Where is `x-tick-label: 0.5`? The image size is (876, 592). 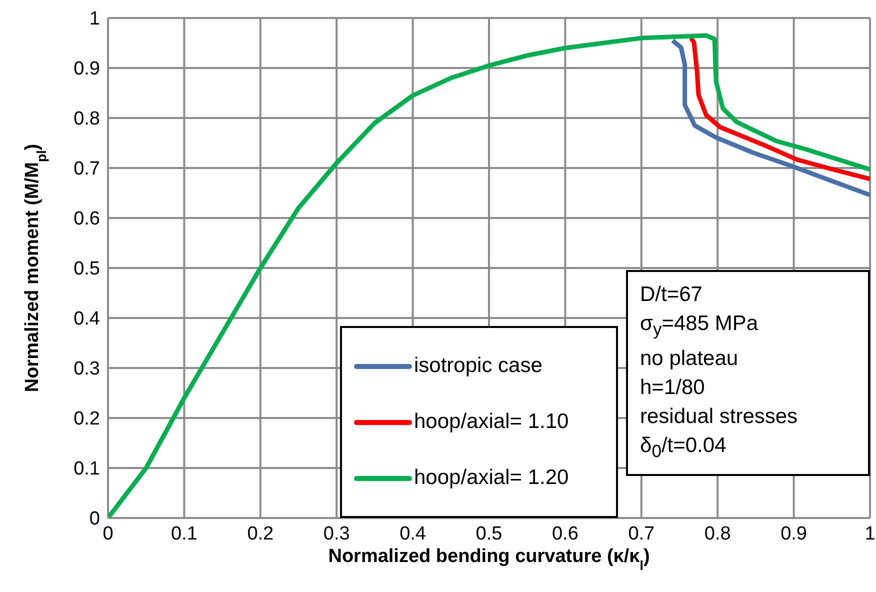 x-tick-label: 0.5 is located at coordinates (489, 533).